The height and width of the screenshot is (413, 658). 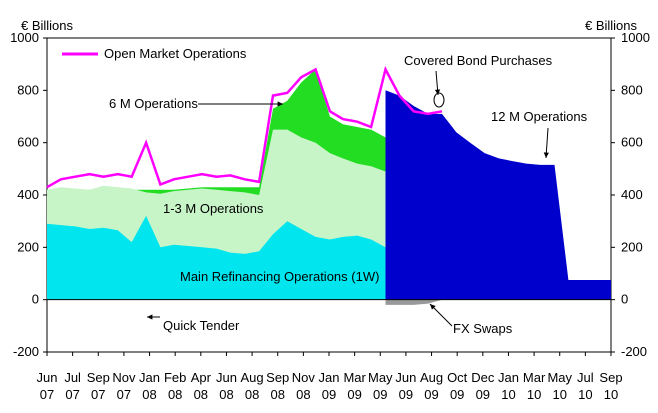 What do you see at coordinates (624, 299) in the screenshot?
I see `y-tick-label-right: 0` at bounding box center [624, 299].